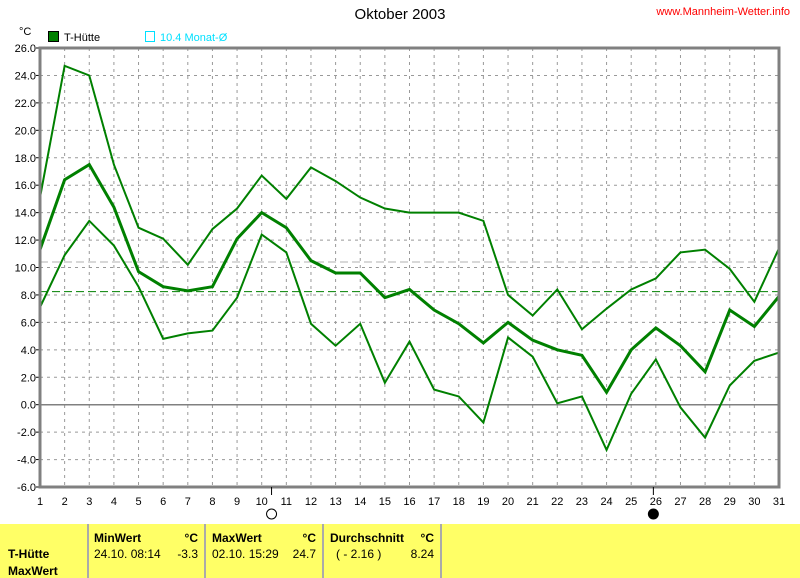 This screenshot has height=578, width=800. I want to click on y-tick-label: 8.0, so click(28, 296).